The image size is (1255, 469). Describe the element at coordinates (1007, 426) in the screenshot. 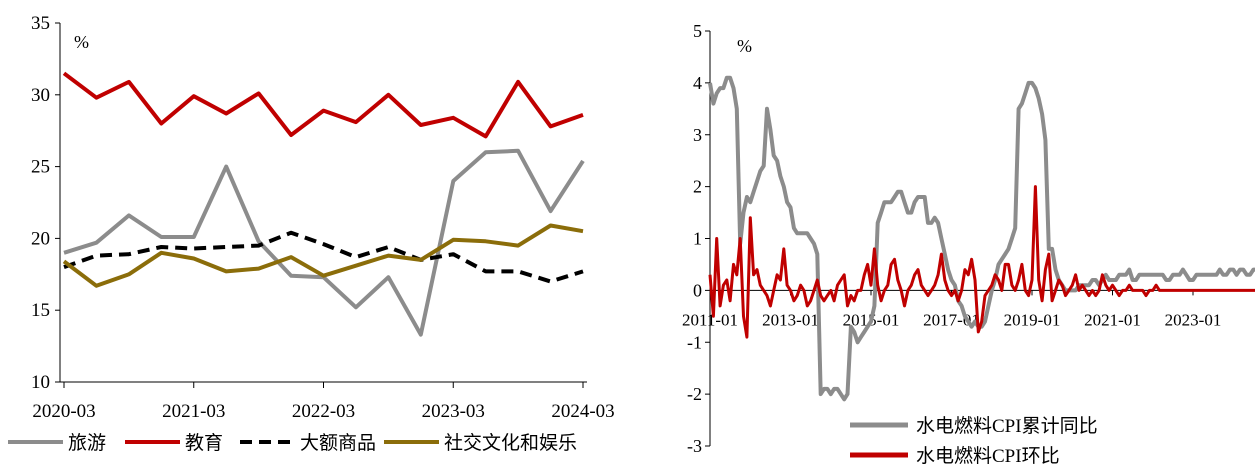

I see `legend-label: 水电燃料CPI累计同比` at that location.